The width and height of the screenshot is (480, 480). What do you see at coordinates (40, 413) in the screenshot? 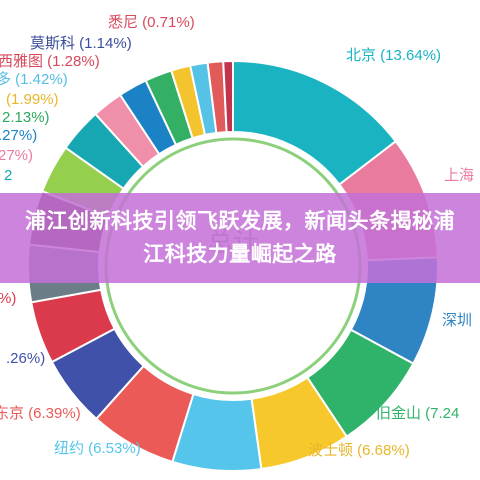
I see `slice-label: 东京 (6.39%)` at bounding box center [40, 413].